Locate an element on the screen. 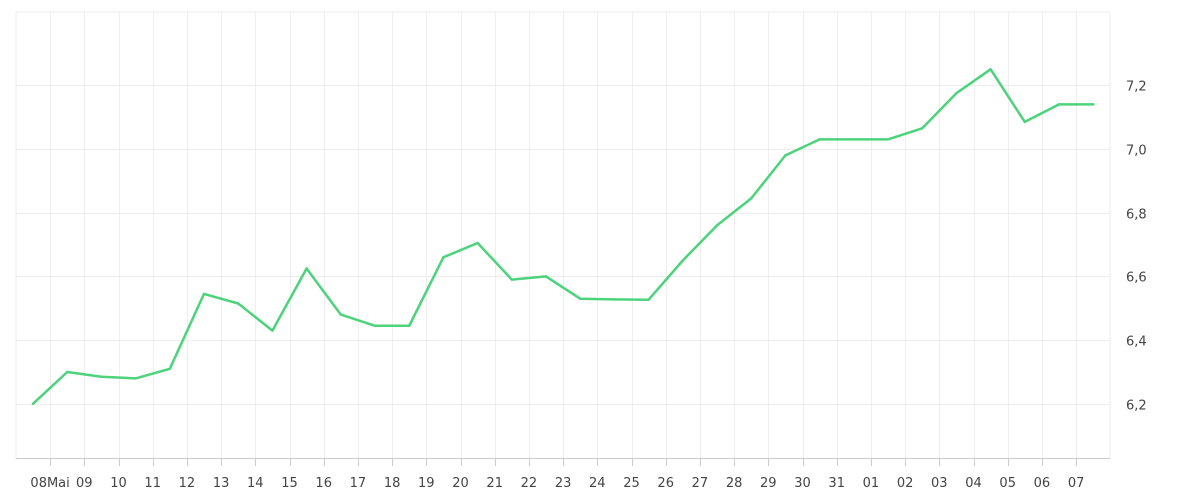 This screenshot has width=1200, height=500. x-tick-label: 03 is located at coordinates (939, 483).